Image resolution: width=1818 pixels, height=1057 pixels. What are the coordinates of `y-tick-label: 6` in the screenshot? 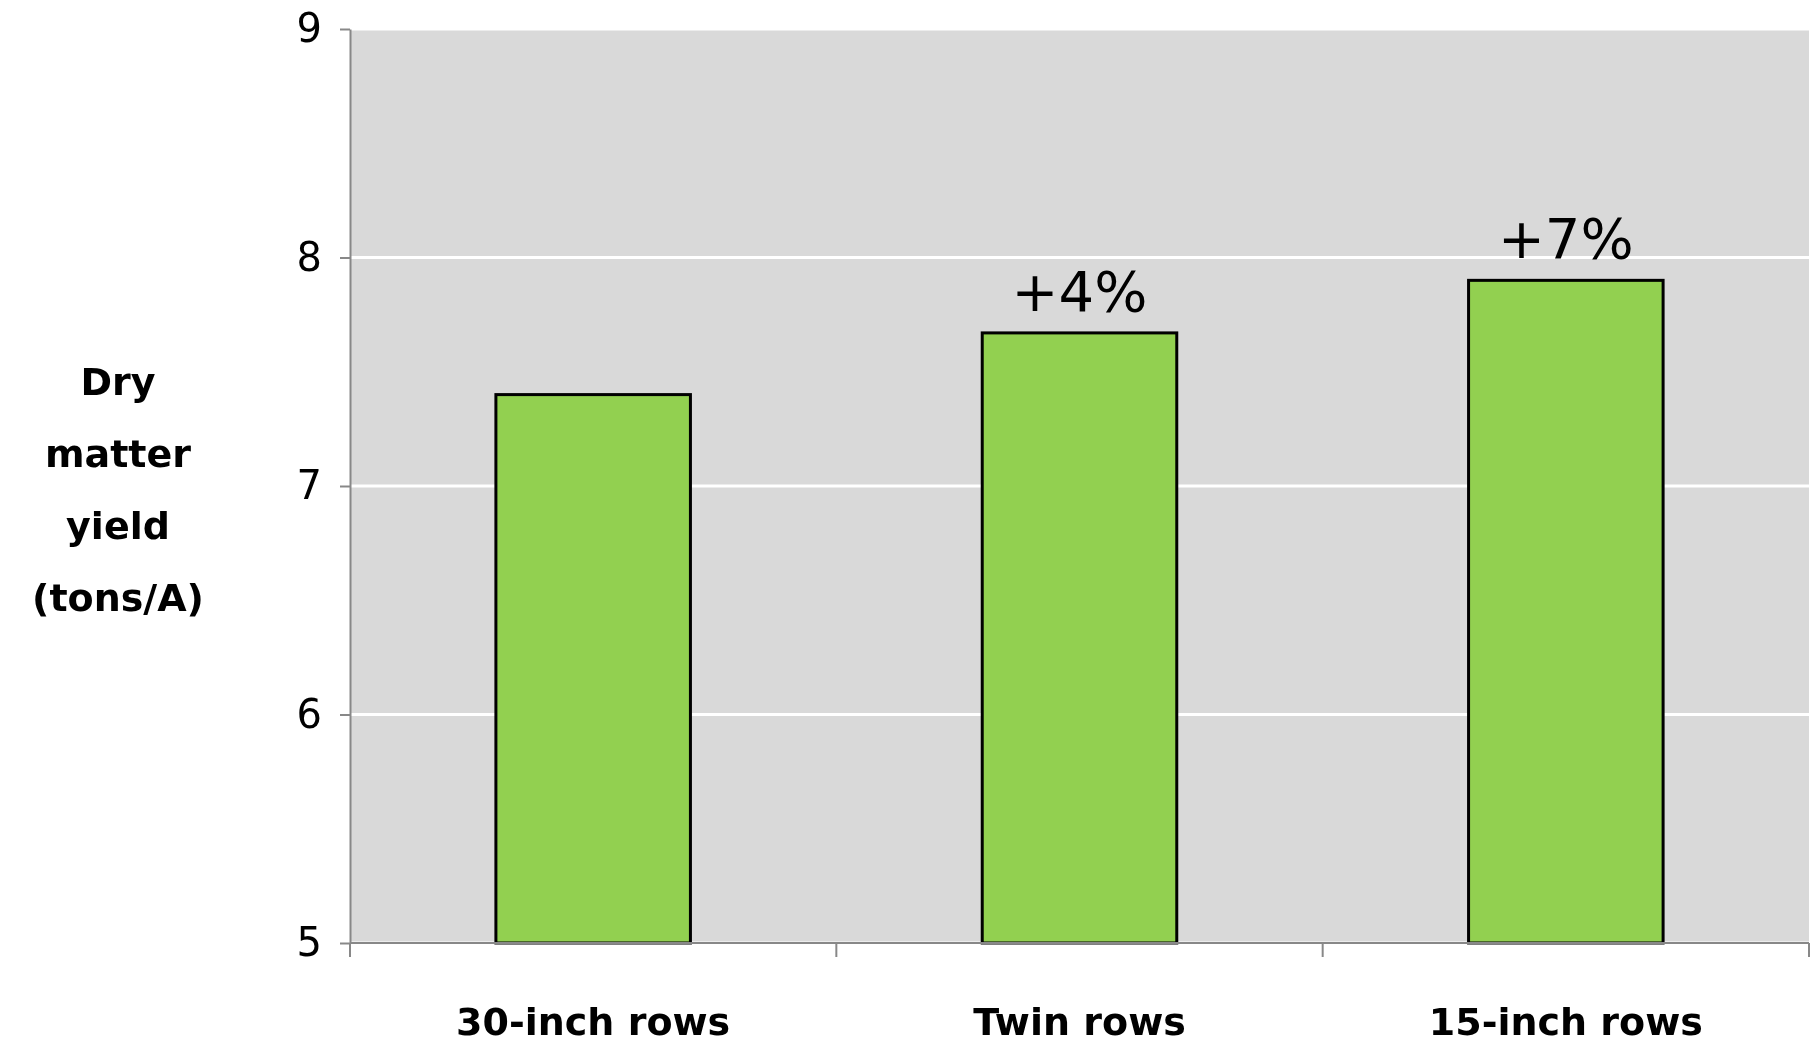 It's located at (309, 713).